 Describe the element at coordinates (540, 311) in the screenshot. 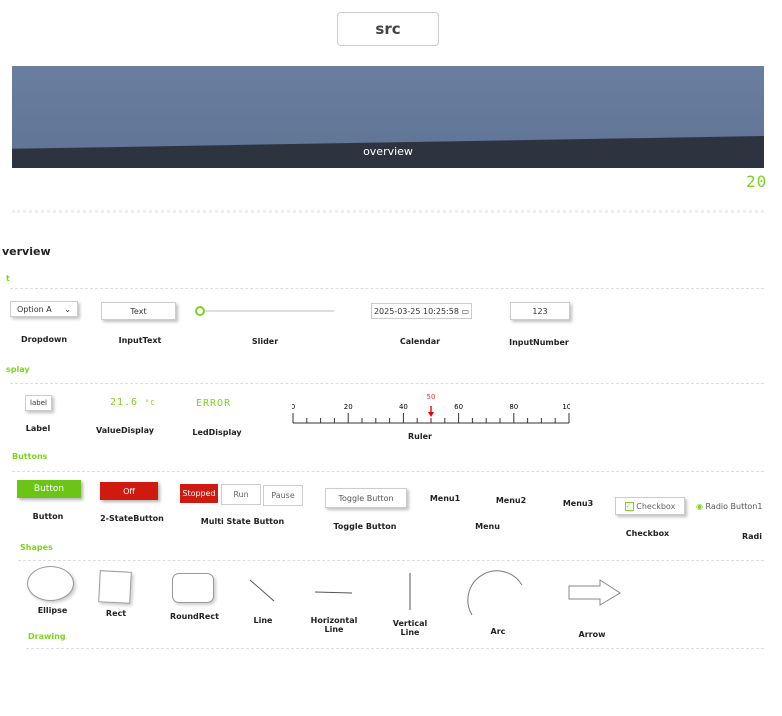

I see `input-number: 123` at that location.